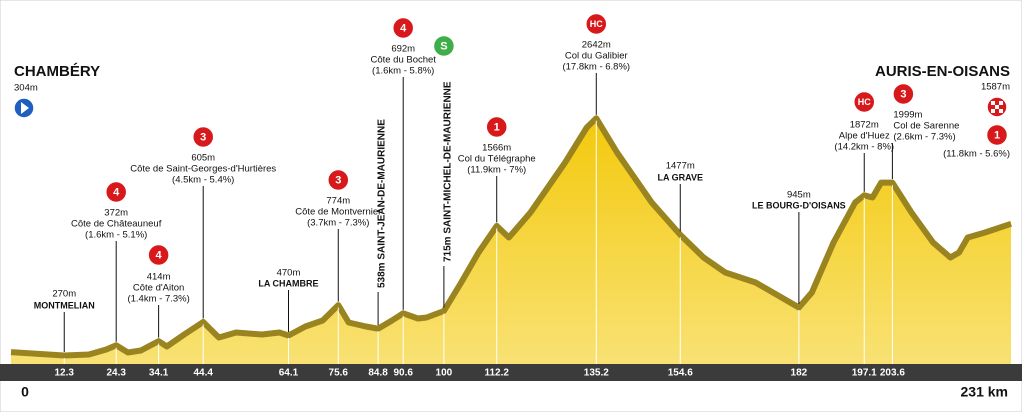  I want to click on annotation-elevation: 372m, so click(116, 213).